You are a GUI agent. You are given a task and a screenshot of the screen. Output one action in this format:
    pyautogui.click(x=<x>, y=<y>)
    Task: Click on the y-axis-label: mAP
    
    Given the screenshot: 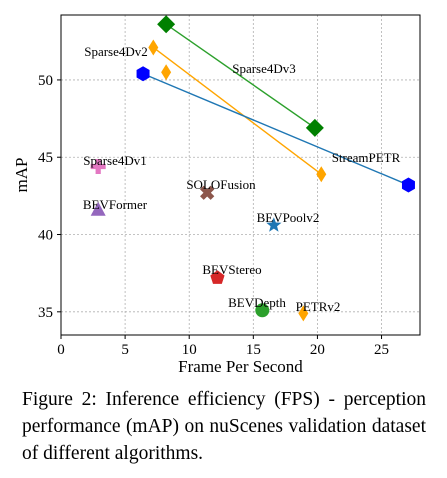 What is the action you would take?
    pyautogui.click(x=21, y=175)
    